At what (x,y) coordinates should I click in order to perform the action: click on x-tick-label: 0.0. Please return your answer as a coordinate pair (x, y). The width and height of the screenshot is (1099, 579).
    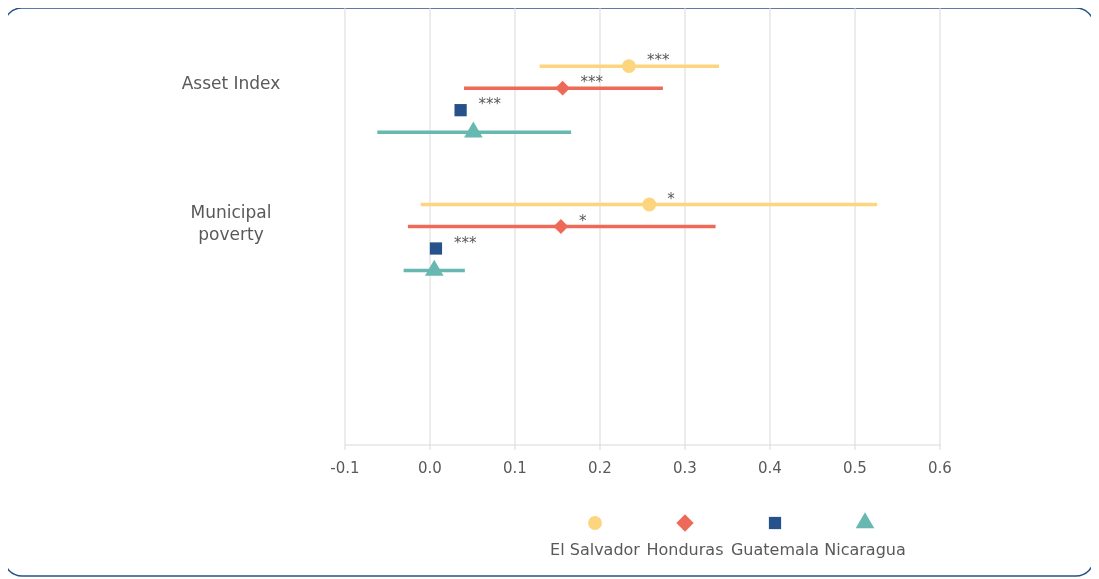
    Looking at the image, I should click on (430, 468).